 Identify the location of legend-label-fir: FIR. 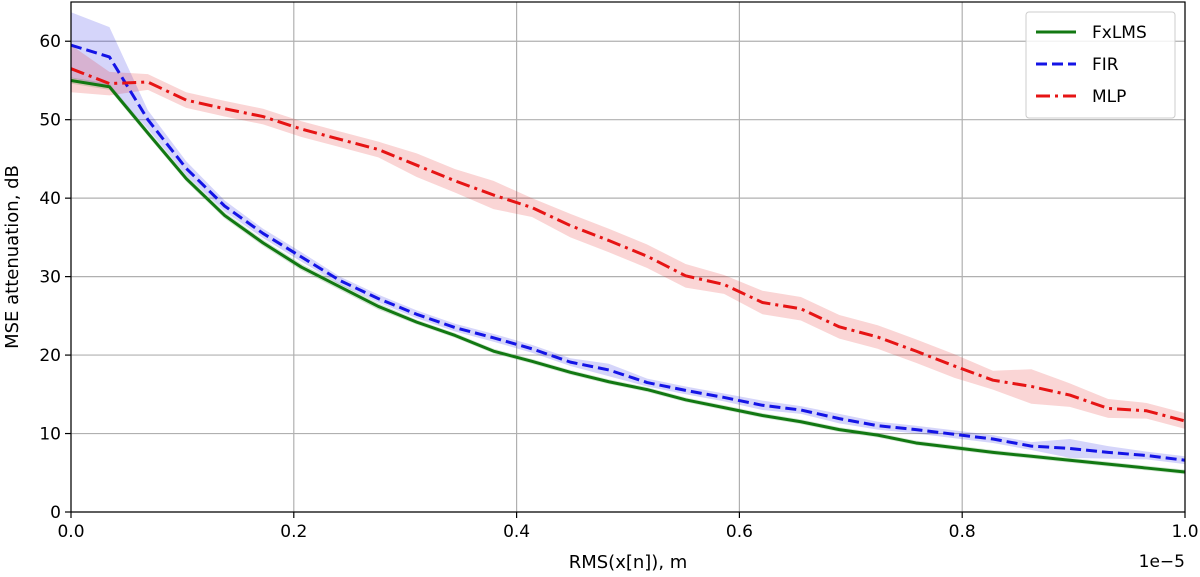
(1105, 65).